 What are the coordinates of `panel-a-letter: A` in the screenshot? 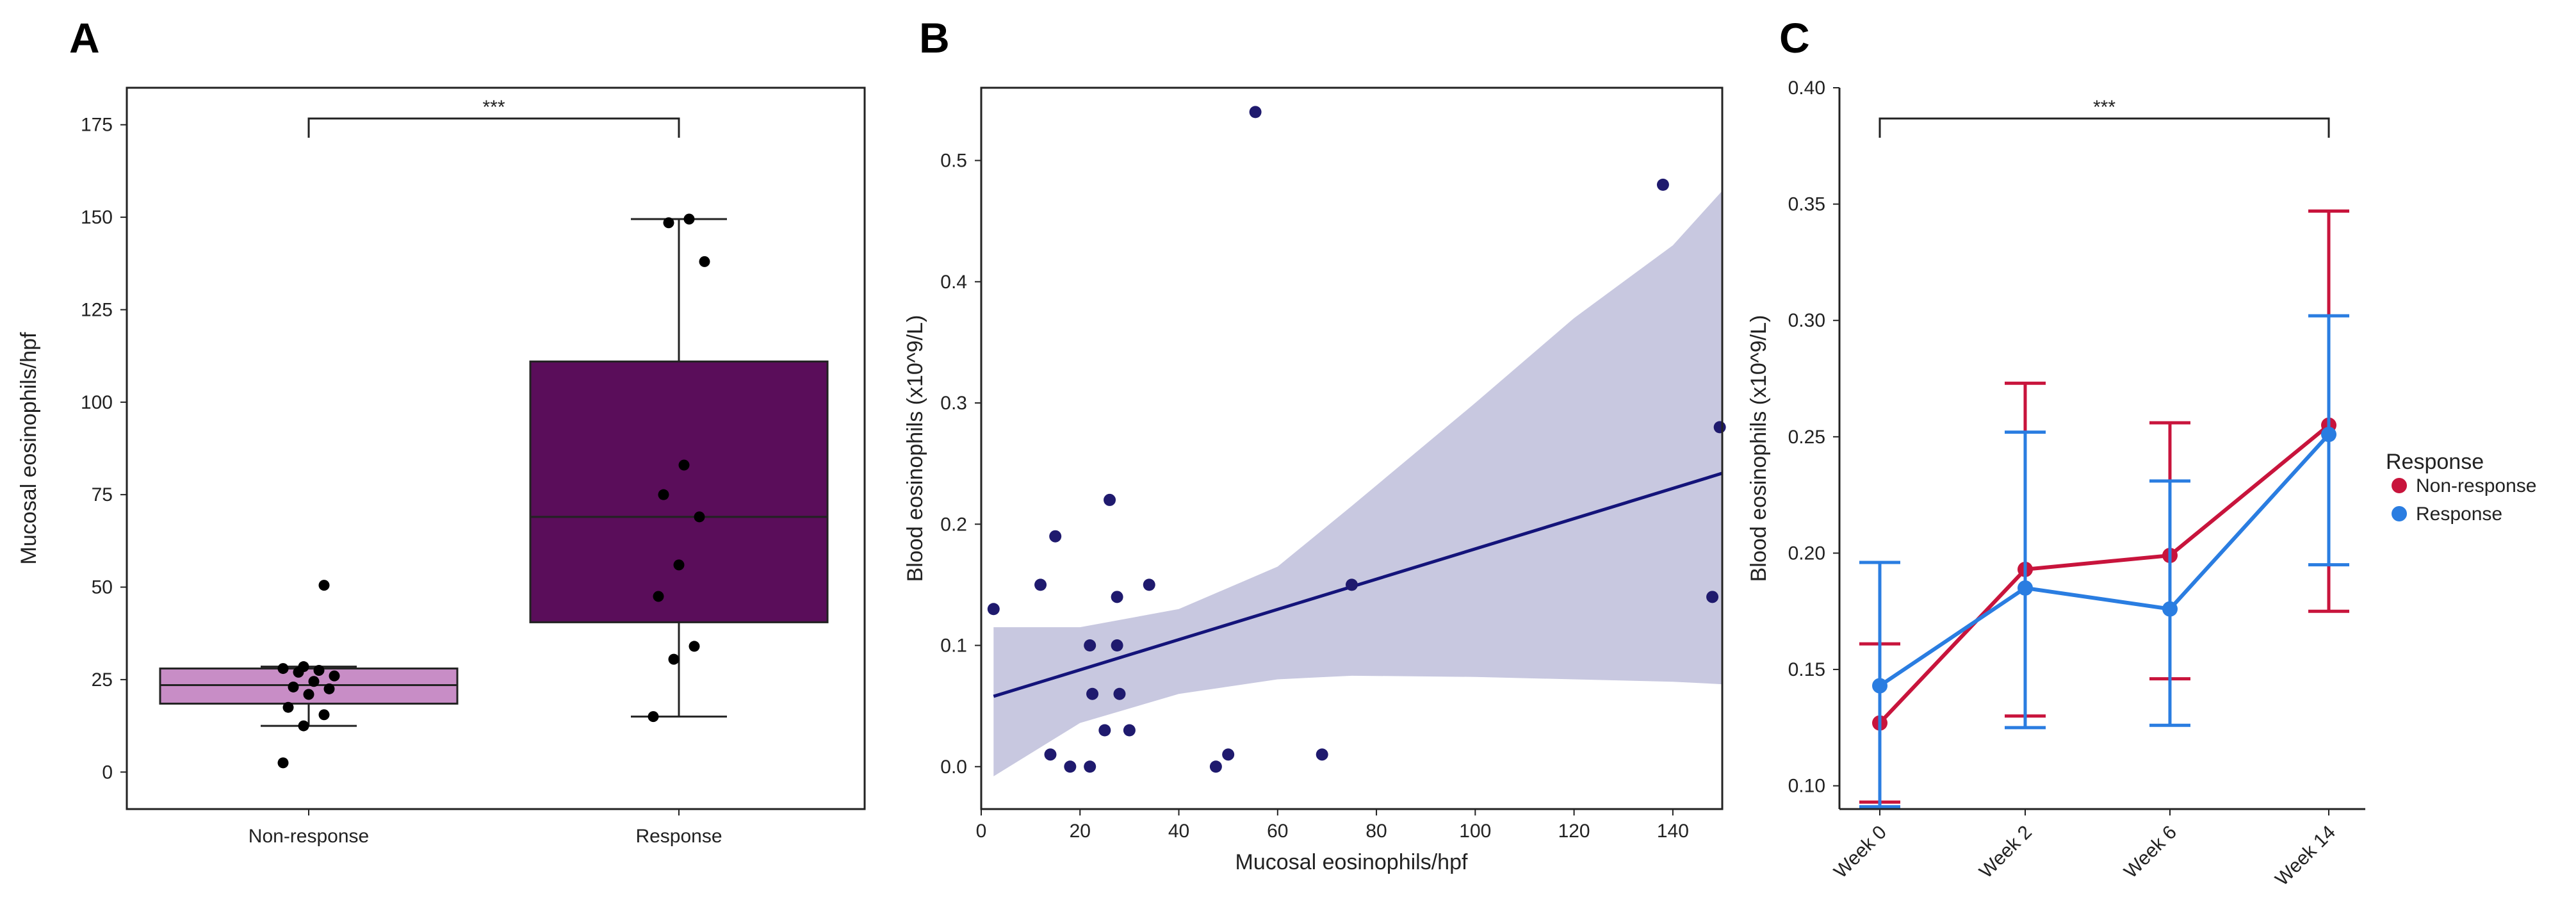 It's located at (84, 37).